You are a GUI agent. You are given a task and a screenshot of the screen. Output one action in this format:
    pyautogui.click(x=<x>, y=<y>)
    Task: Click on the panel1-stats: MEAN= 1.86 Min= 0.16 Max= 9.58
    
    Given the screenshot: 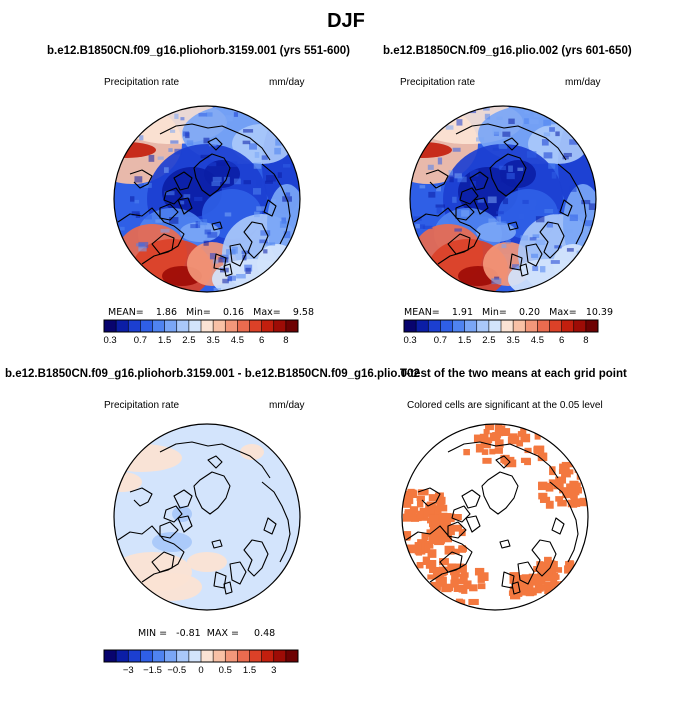 What is the action you would take?
    pyautogui.click(x=211, y=312)
    